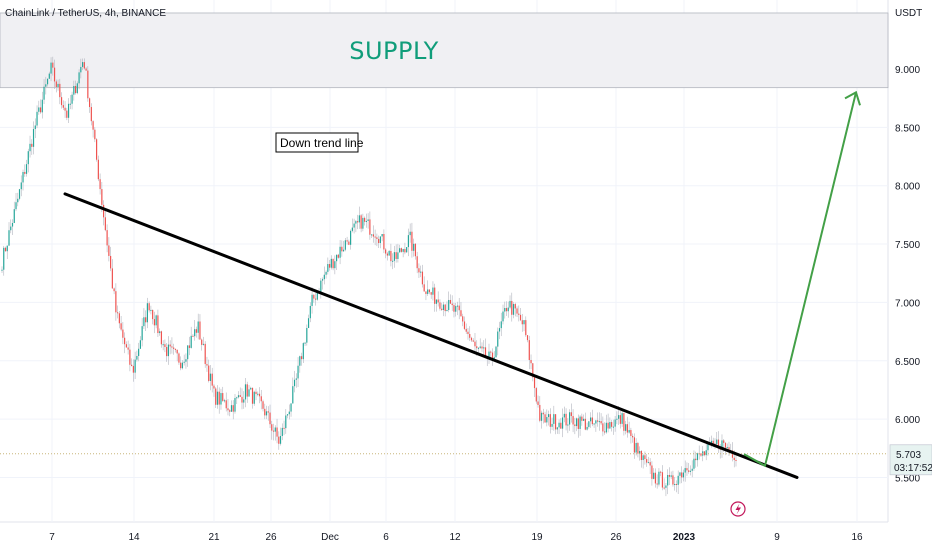  Describe the element at coordinates (616, 537) in the screenshot. I see `x-tick-label: 26` at that location.